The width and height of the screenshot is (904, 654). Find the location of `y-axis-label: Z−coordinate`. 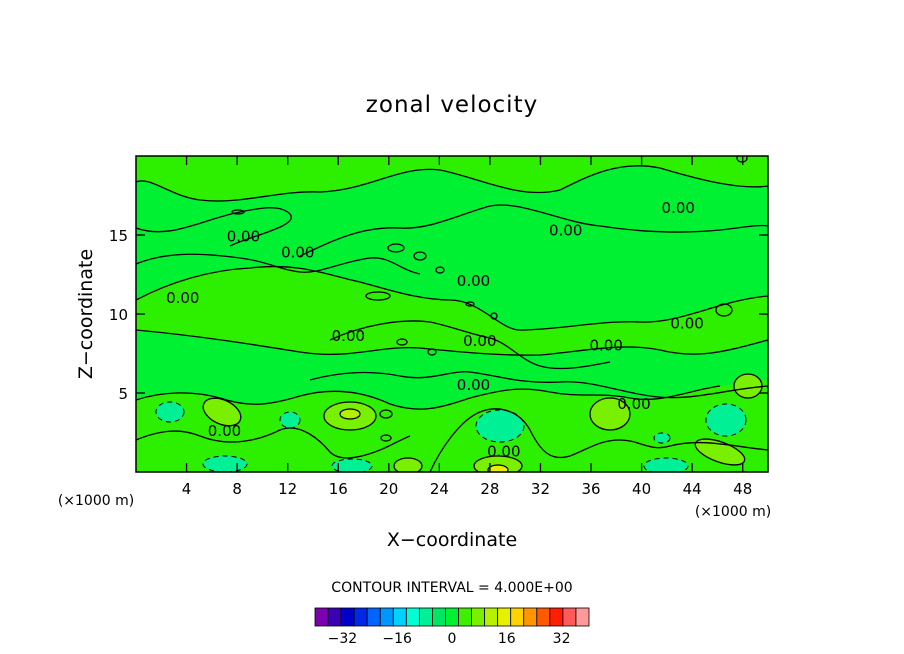

y-axis-label: Z−coordinate is located at coordinates (86, 314).